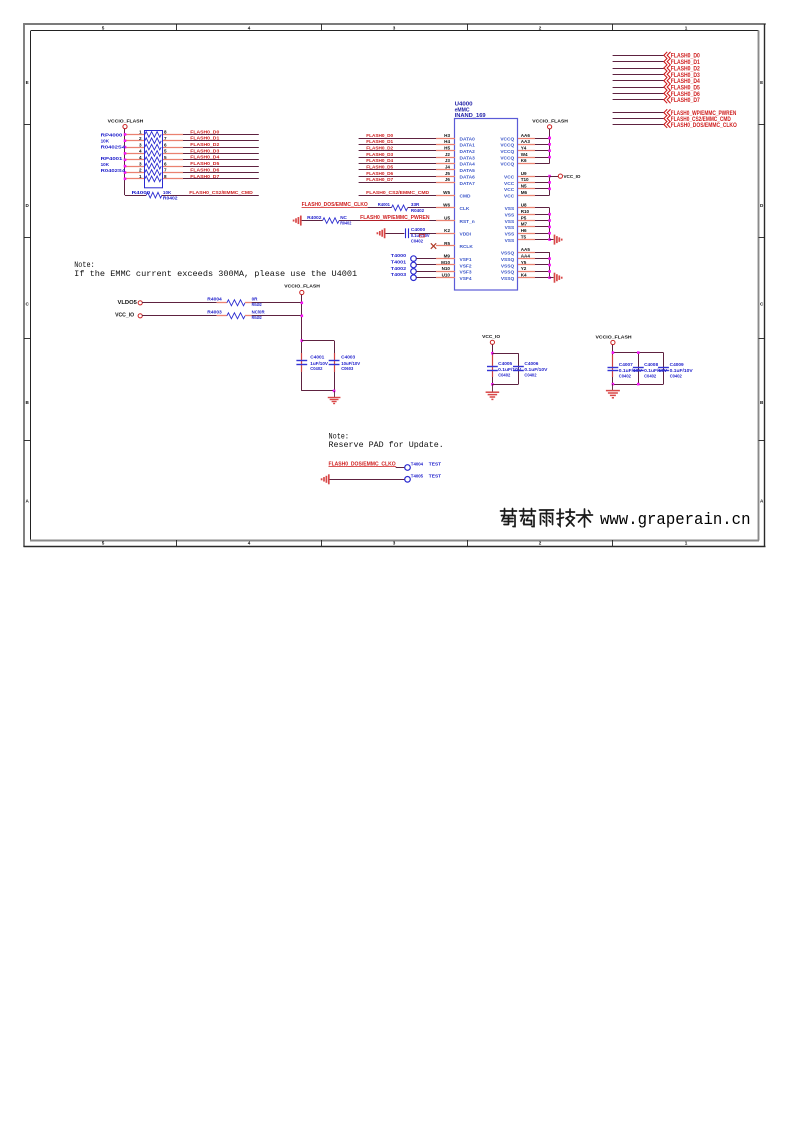  What do you see at coordinates (762, 303) in the screenshot?
I see `svg-text: C` at bounding box center [762, 303].